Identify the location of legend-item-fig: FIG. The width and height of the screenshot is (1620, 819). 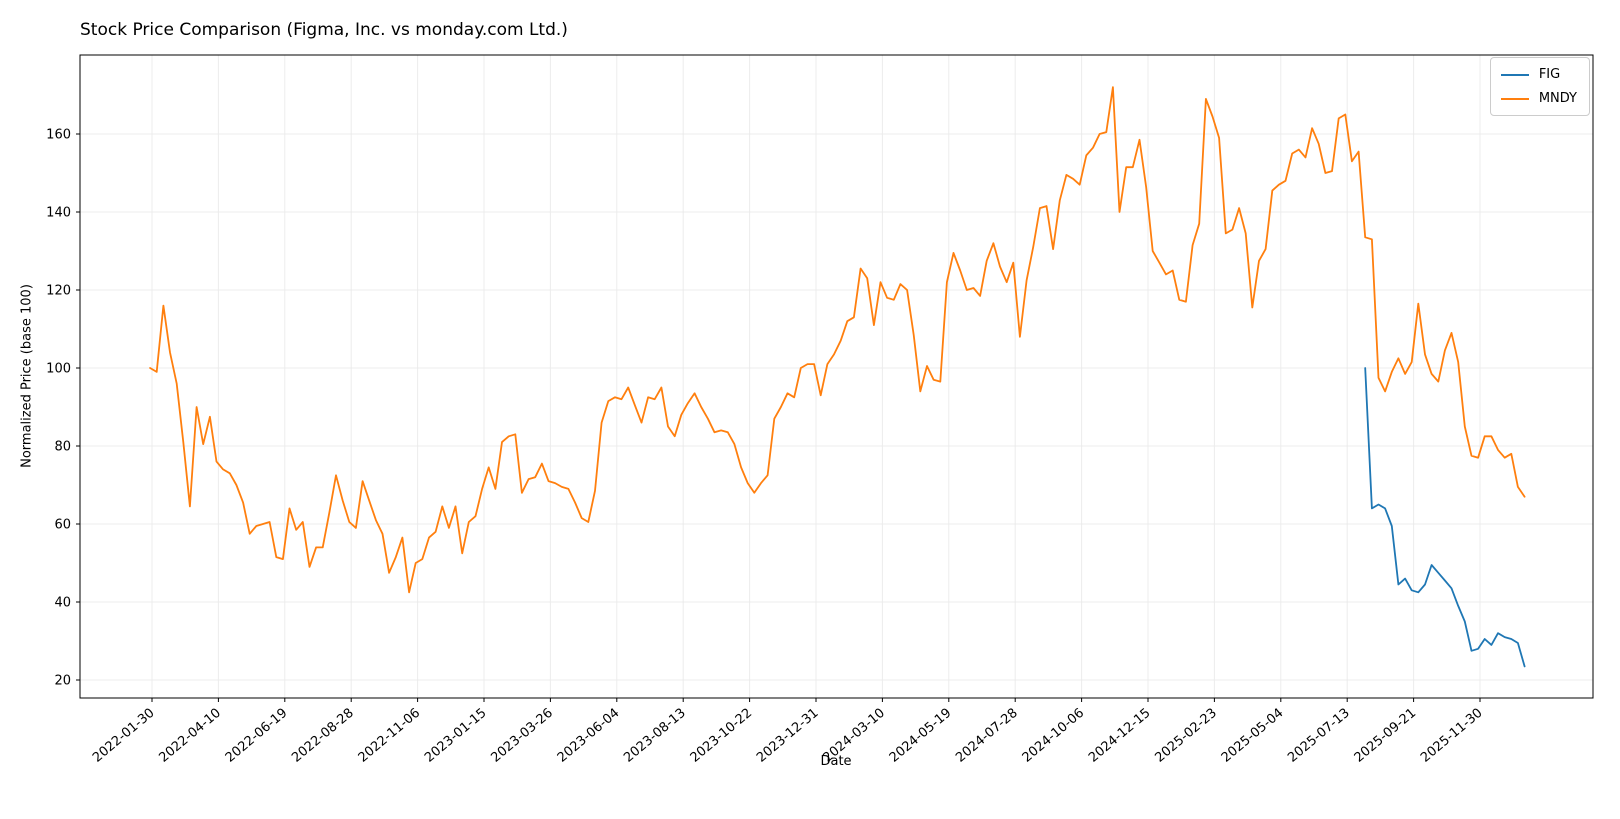
(1538, 74).